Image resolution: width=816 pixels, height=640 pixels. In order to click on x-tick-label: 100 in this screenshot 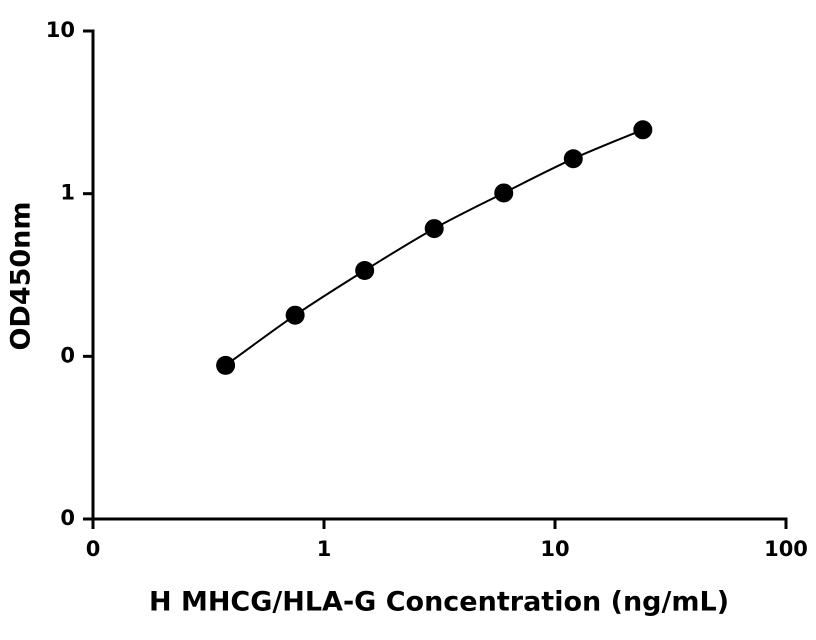, I will do `click(786, 549)`.